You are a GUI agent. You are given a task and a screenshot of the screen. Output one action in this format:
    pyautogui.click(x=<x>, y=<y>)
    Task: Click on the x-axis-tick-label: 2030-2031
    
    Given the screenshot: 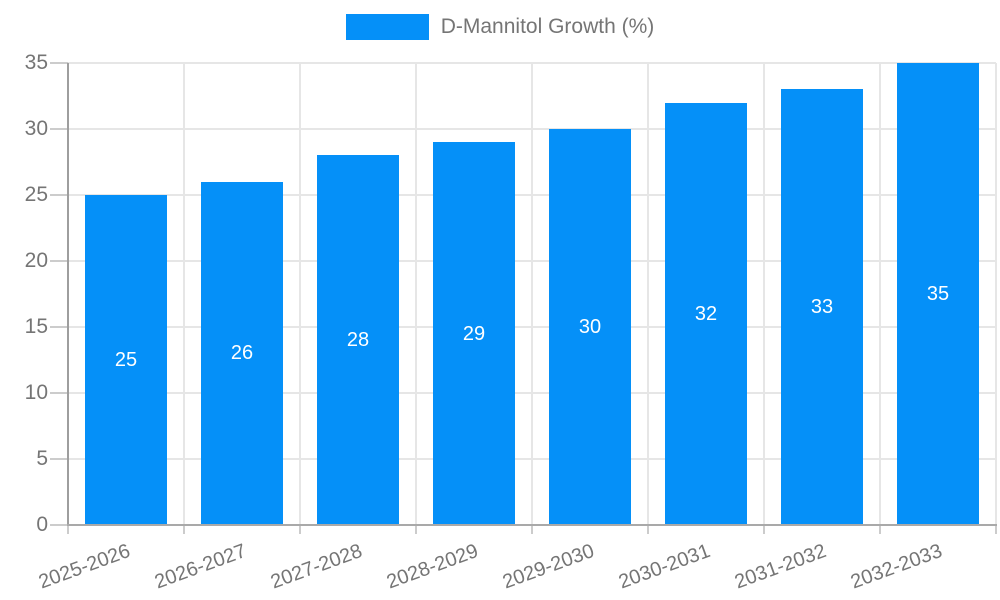 What is the action you would take?
    pyautogui.click(x=665, y=567)
    